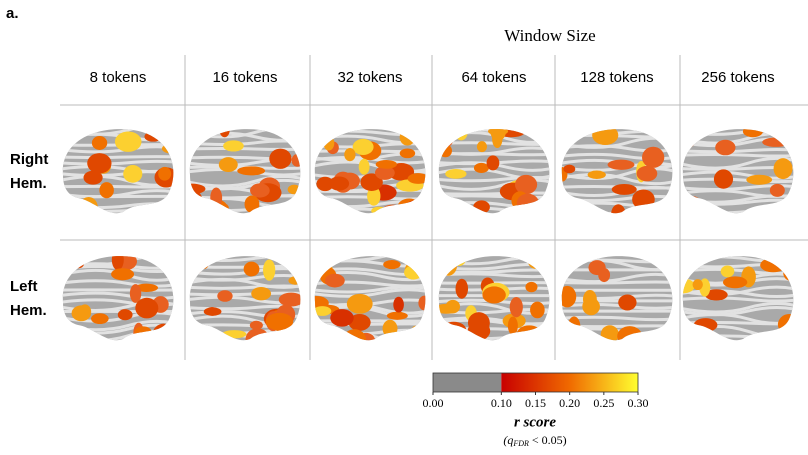 Image resolution: width=808 pixels, height=455 pixels. I want to click on column-header: 16 tokens, so click(244, 77).